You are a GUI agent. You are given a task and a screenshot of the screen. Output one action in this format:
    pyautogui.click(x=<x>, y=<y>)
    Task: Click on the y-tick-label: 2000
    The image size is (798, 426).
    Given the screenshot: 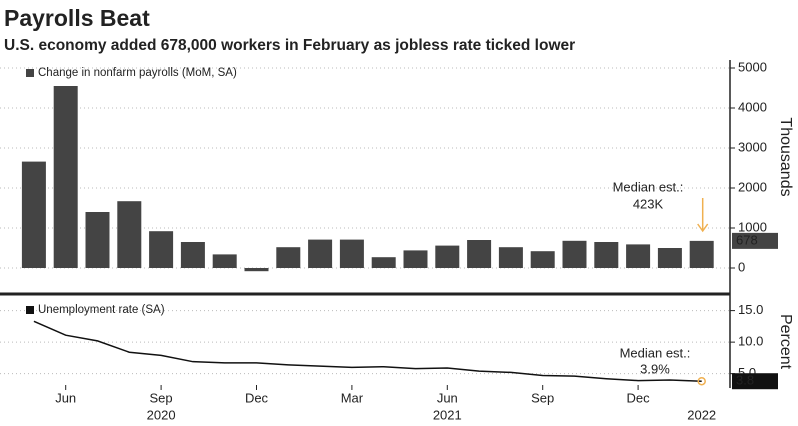 What is the action you would take?
    pyautogui.click(x=752, y=186)
    